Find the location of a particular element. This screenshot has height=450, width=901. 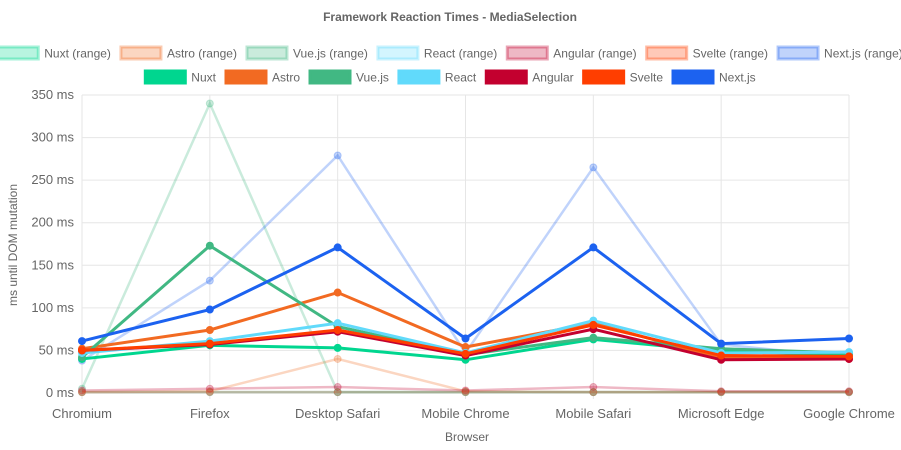

legend-label: Vue.js is located at coordinates (372, 78).